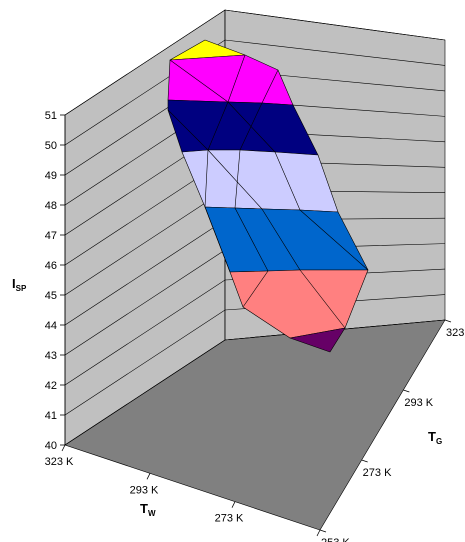  I want to click on tw-tick-label: 273 K, so click(229, 519).